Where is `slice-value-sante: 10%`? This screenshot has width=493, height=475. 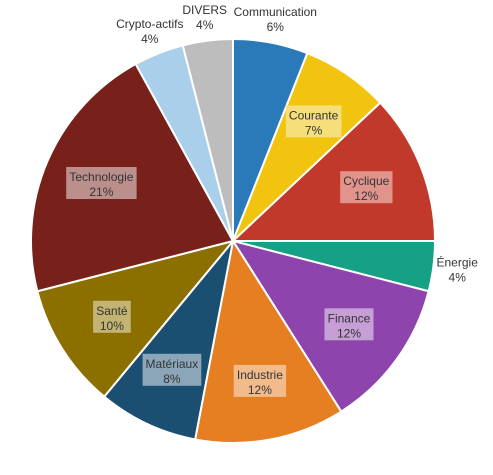 slice-value-sante: 10% is located at coordinates (112, 326).